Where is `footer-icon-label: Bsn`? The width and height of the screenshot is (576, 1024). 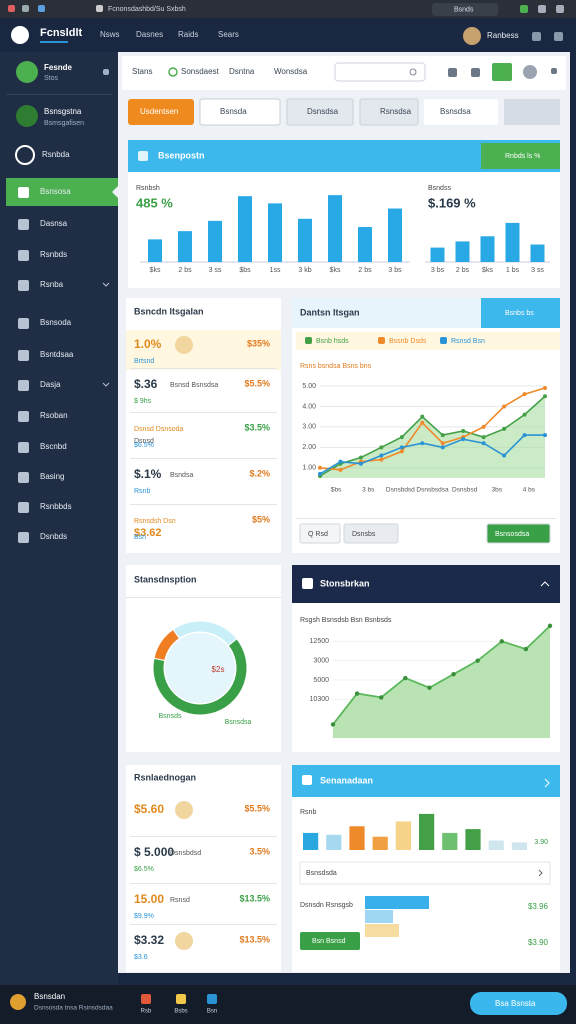 footer-icon-label: Bsn is located at coordinates (212, 1012).